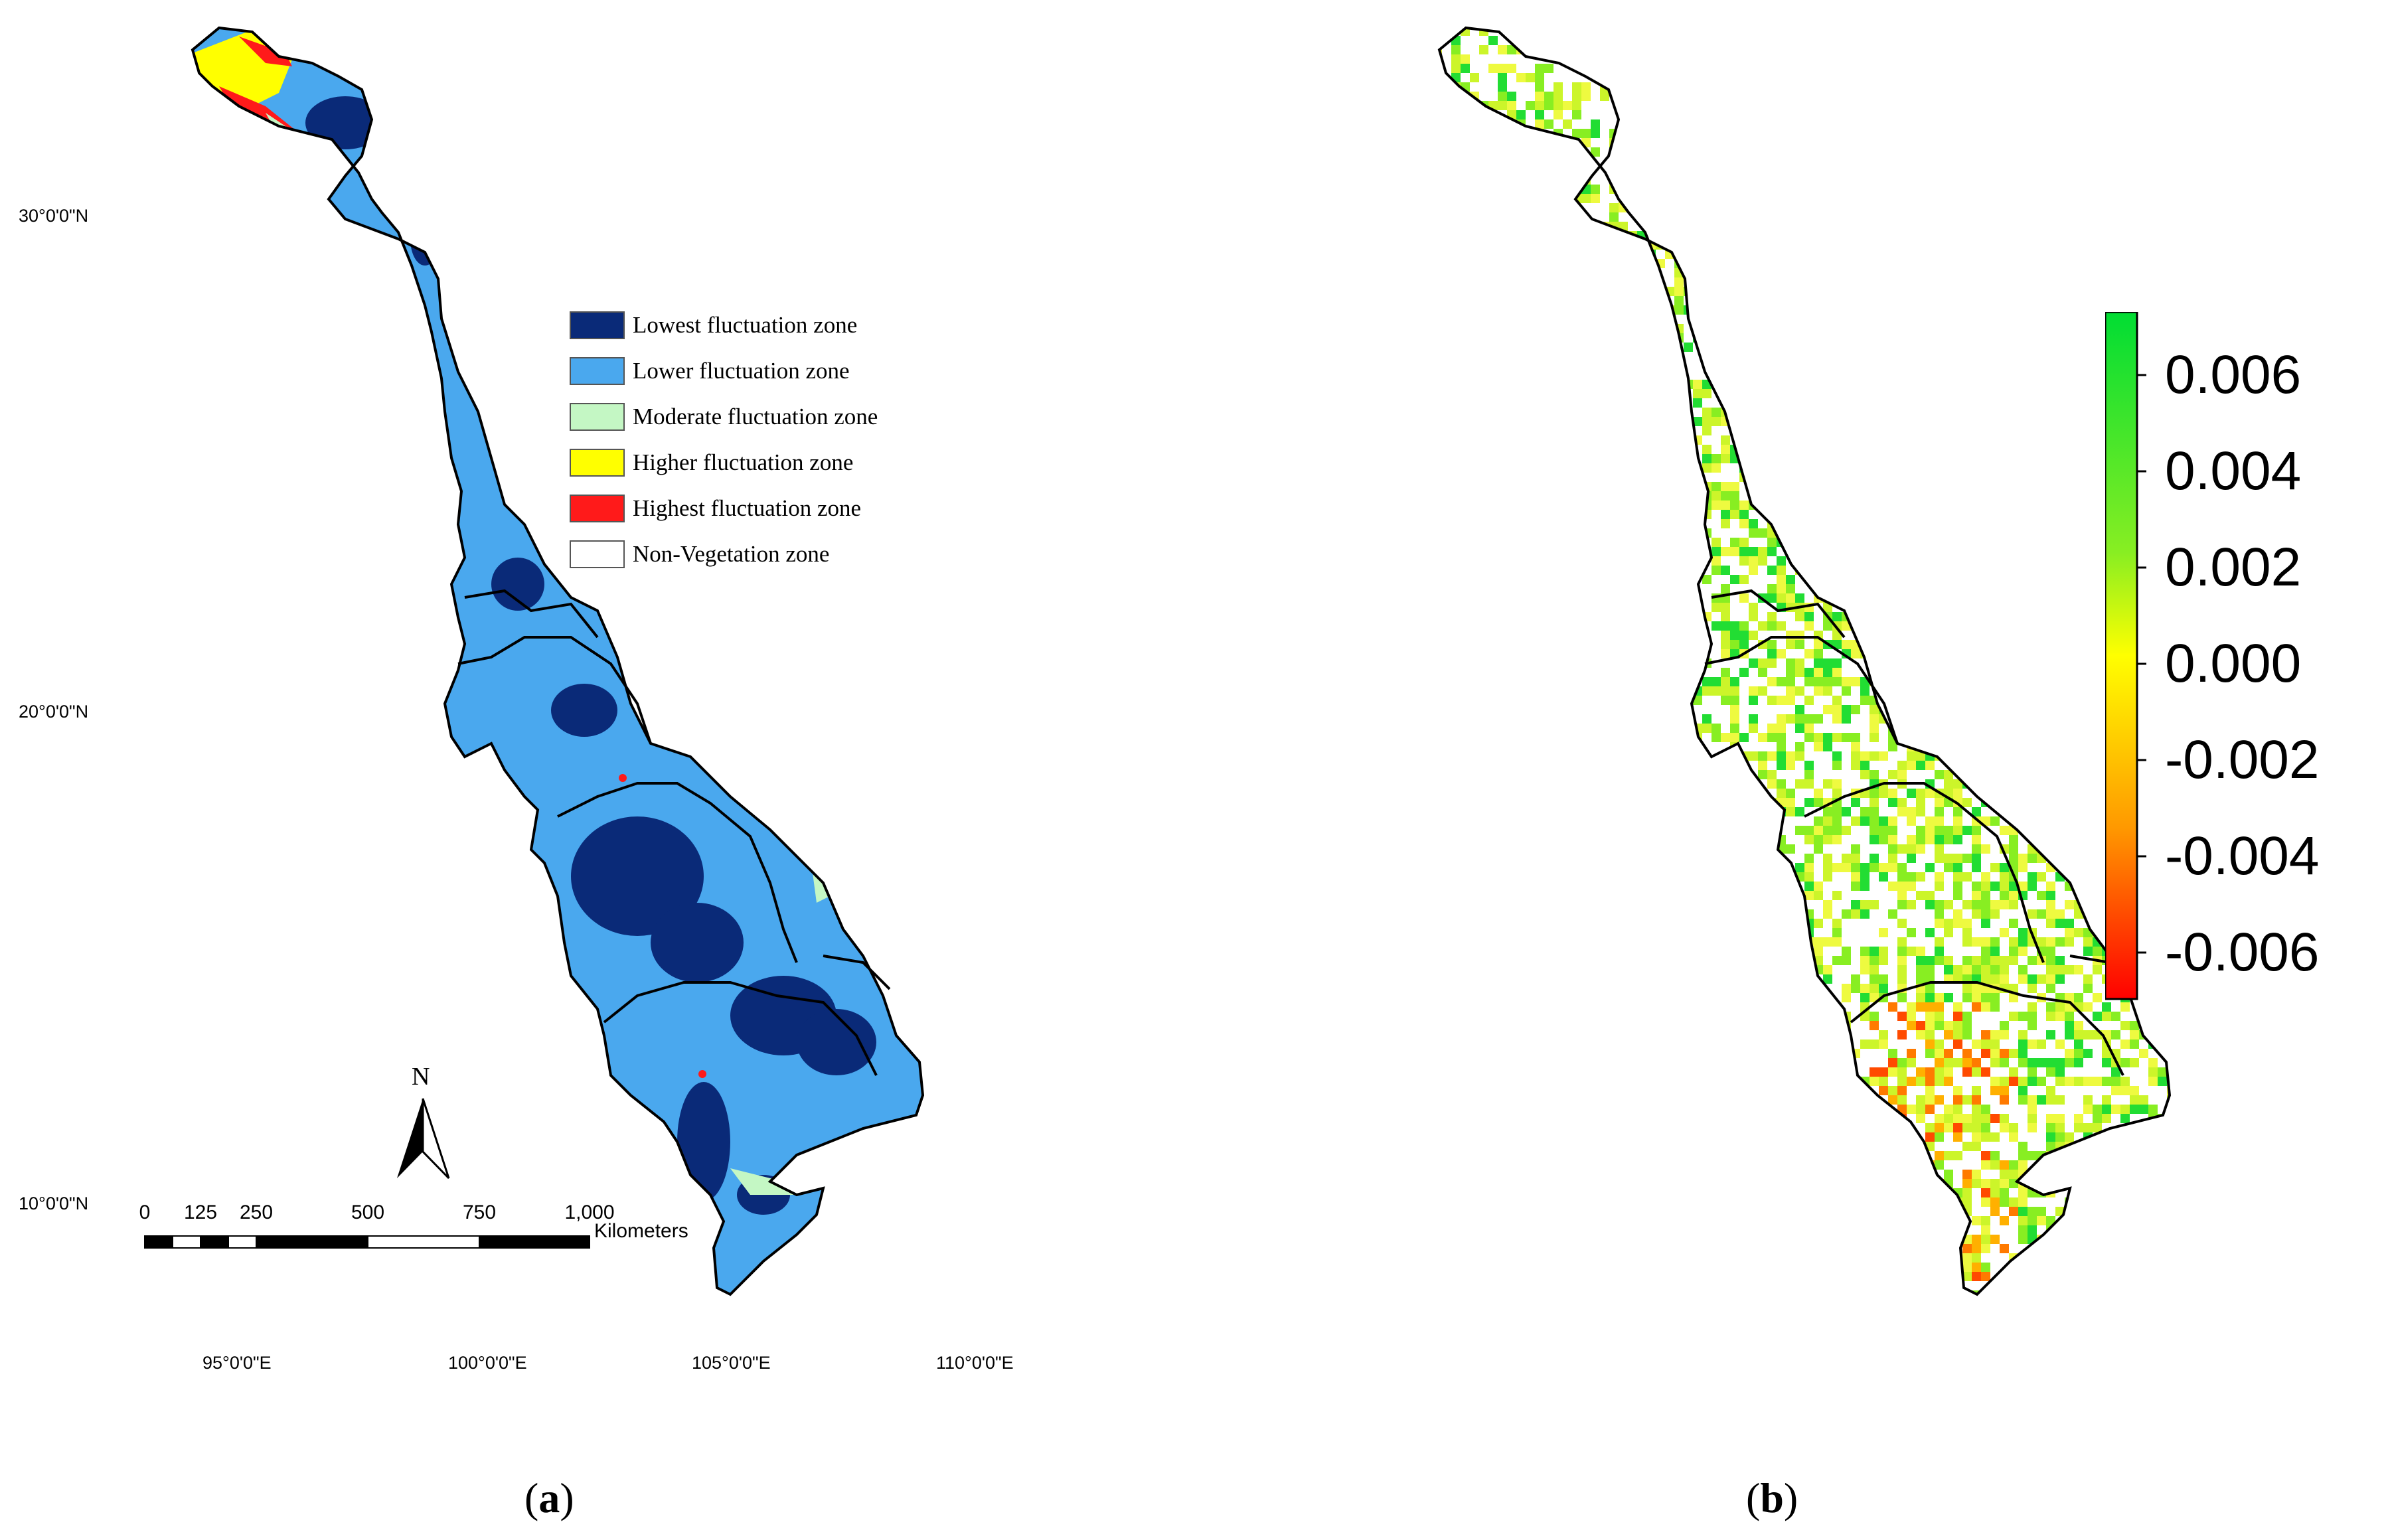 The width and height of the screenshot is (2388, 1540). What do you see at coordinates (732, 1363) in the screenshot?
I see `longitude-label-105e: 105°0'0"E` at bounding box center [732, 1363].